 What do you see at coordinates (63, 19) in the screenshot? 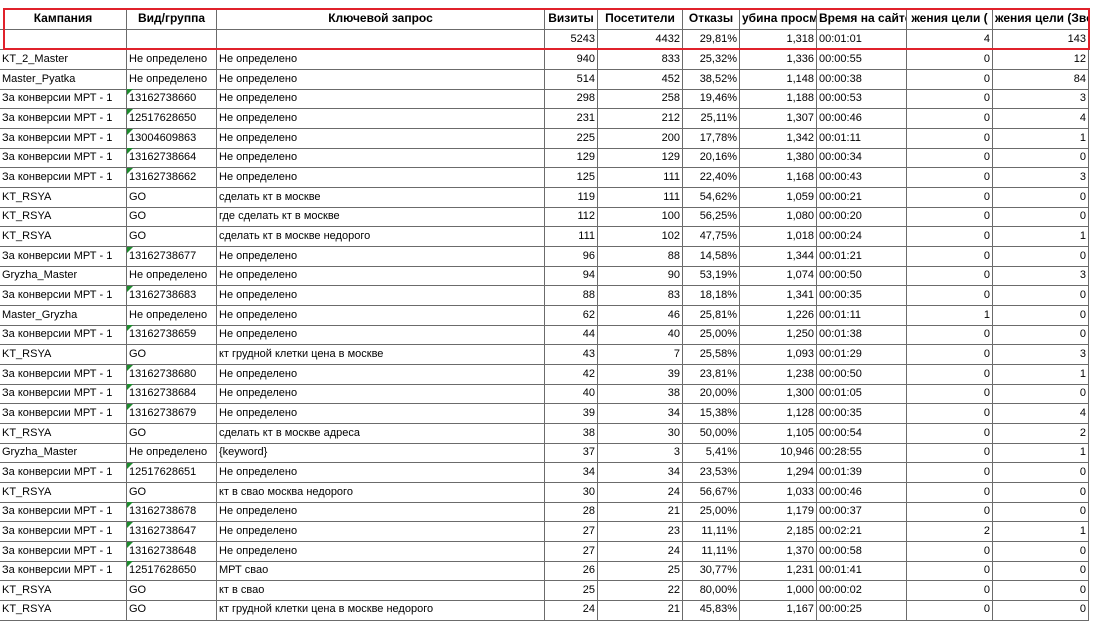
I see `cell: Кампания` at bounding box center [63, 19].